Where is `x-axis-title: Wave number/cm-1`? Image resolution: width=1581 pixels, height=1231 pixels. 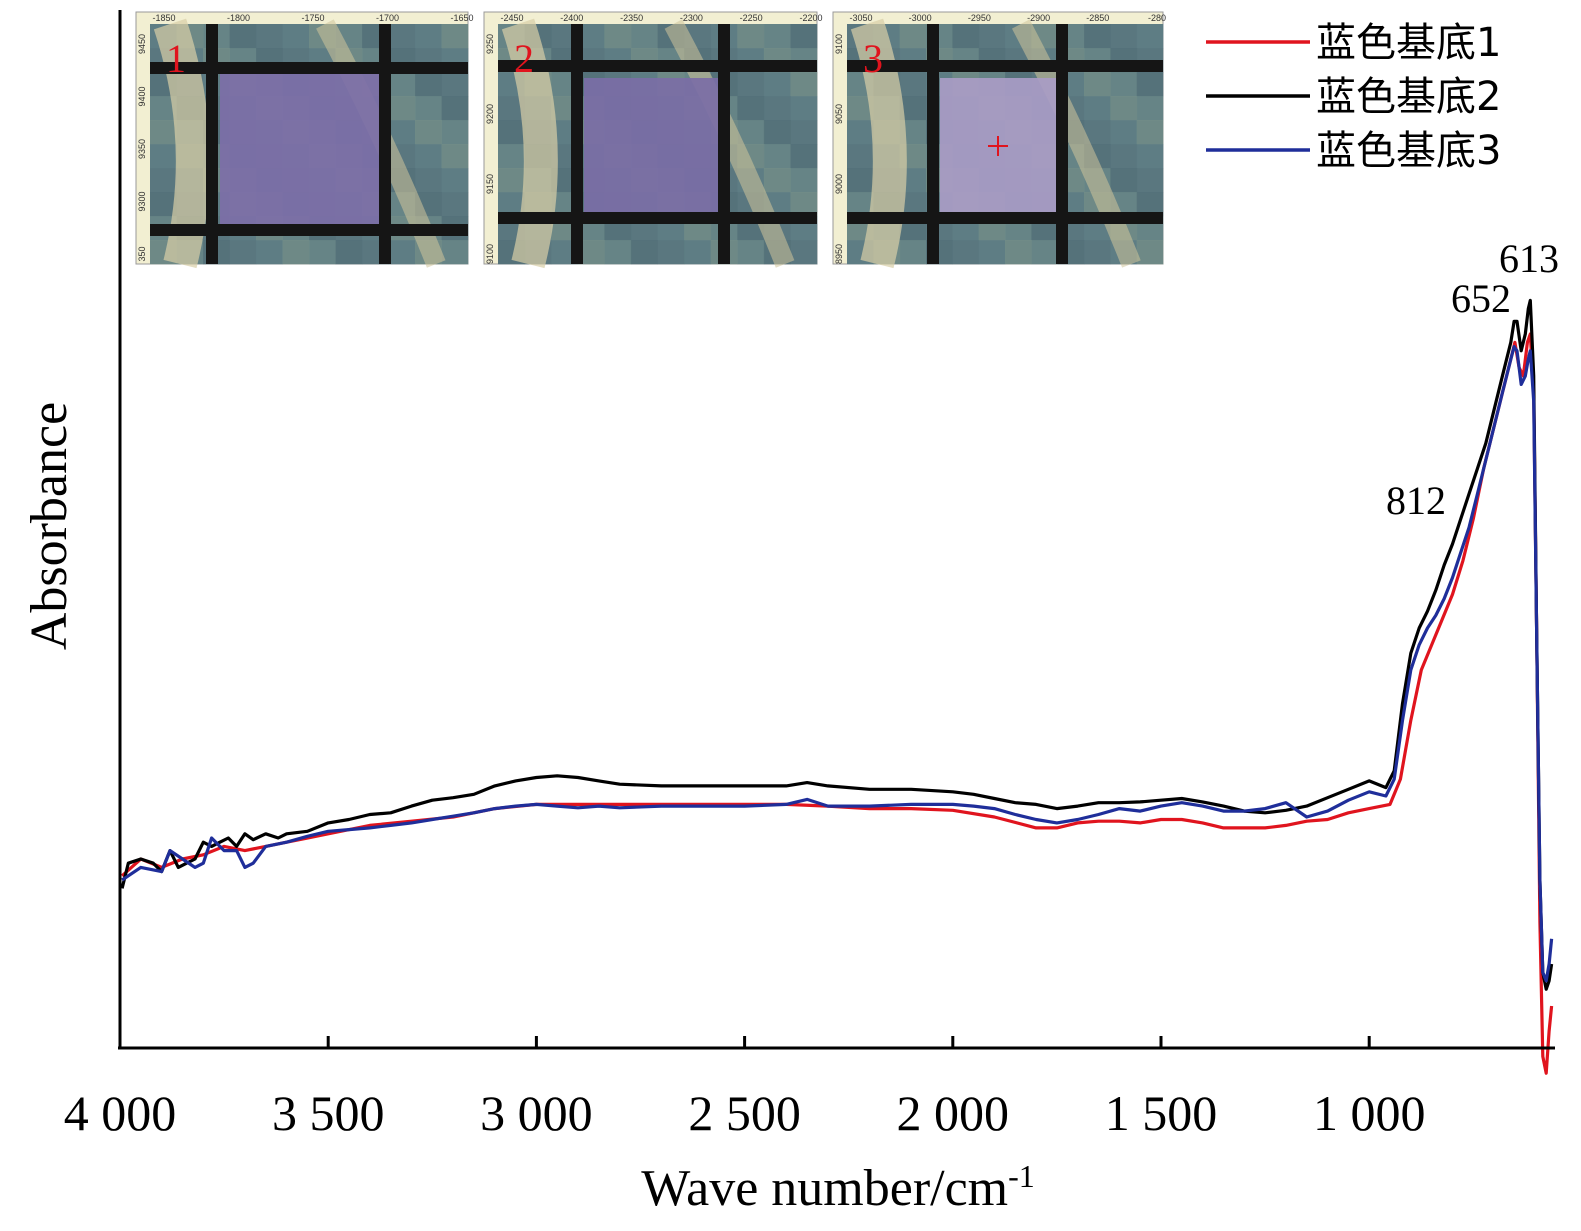
x-axis-title: Wave number/cm-1 is located at coordinates (838, 1187).